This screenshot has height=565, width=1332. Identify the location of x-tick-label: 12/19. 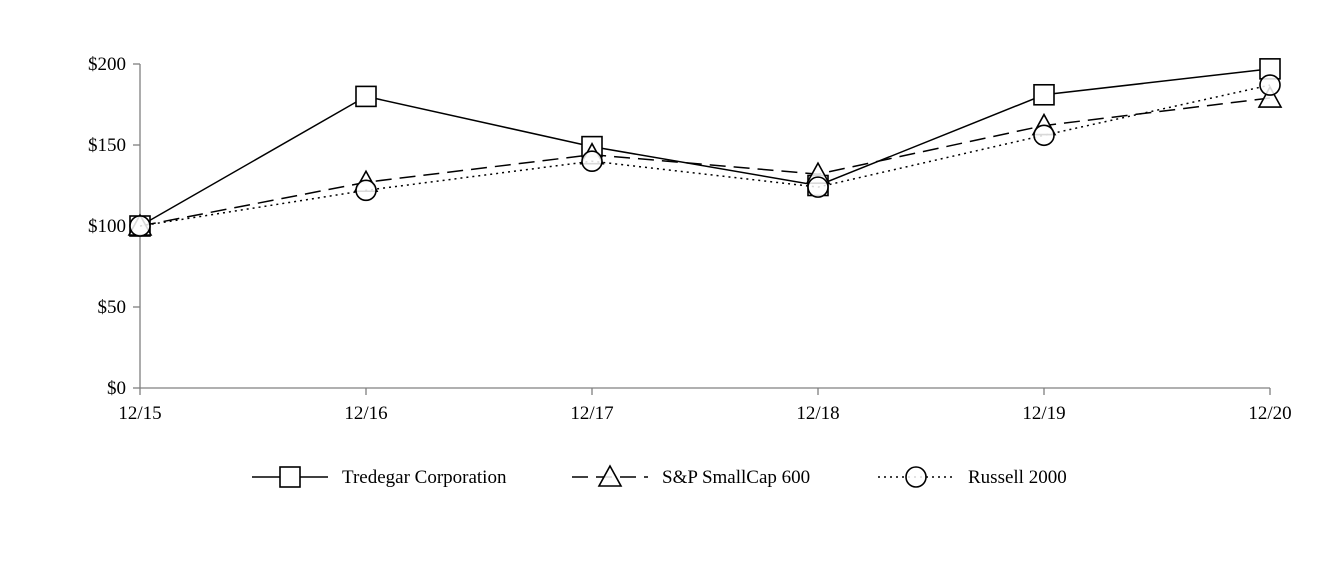
(1043, 413).